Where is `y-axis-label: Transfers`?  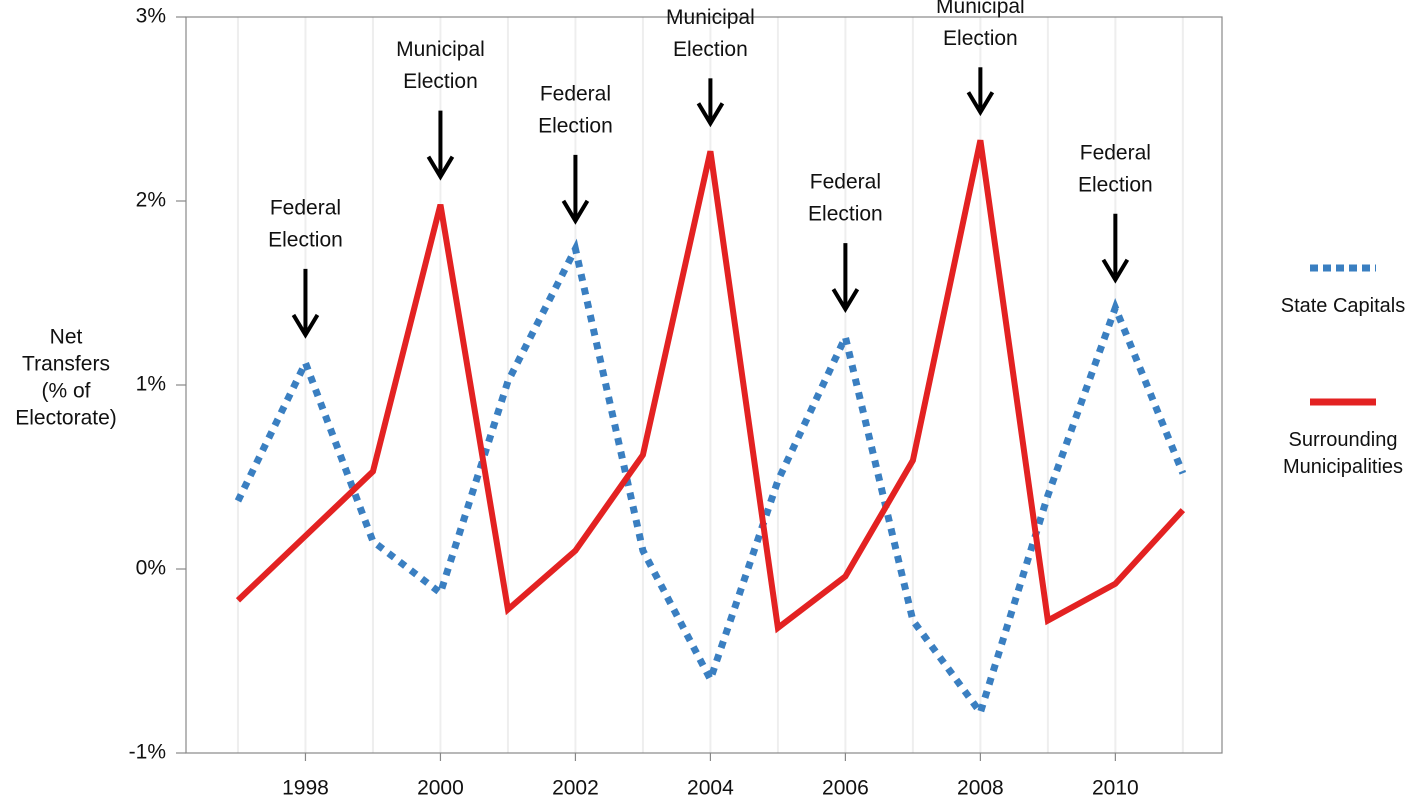
y-axis-label: Transfers is located at coordinates (66, 364).